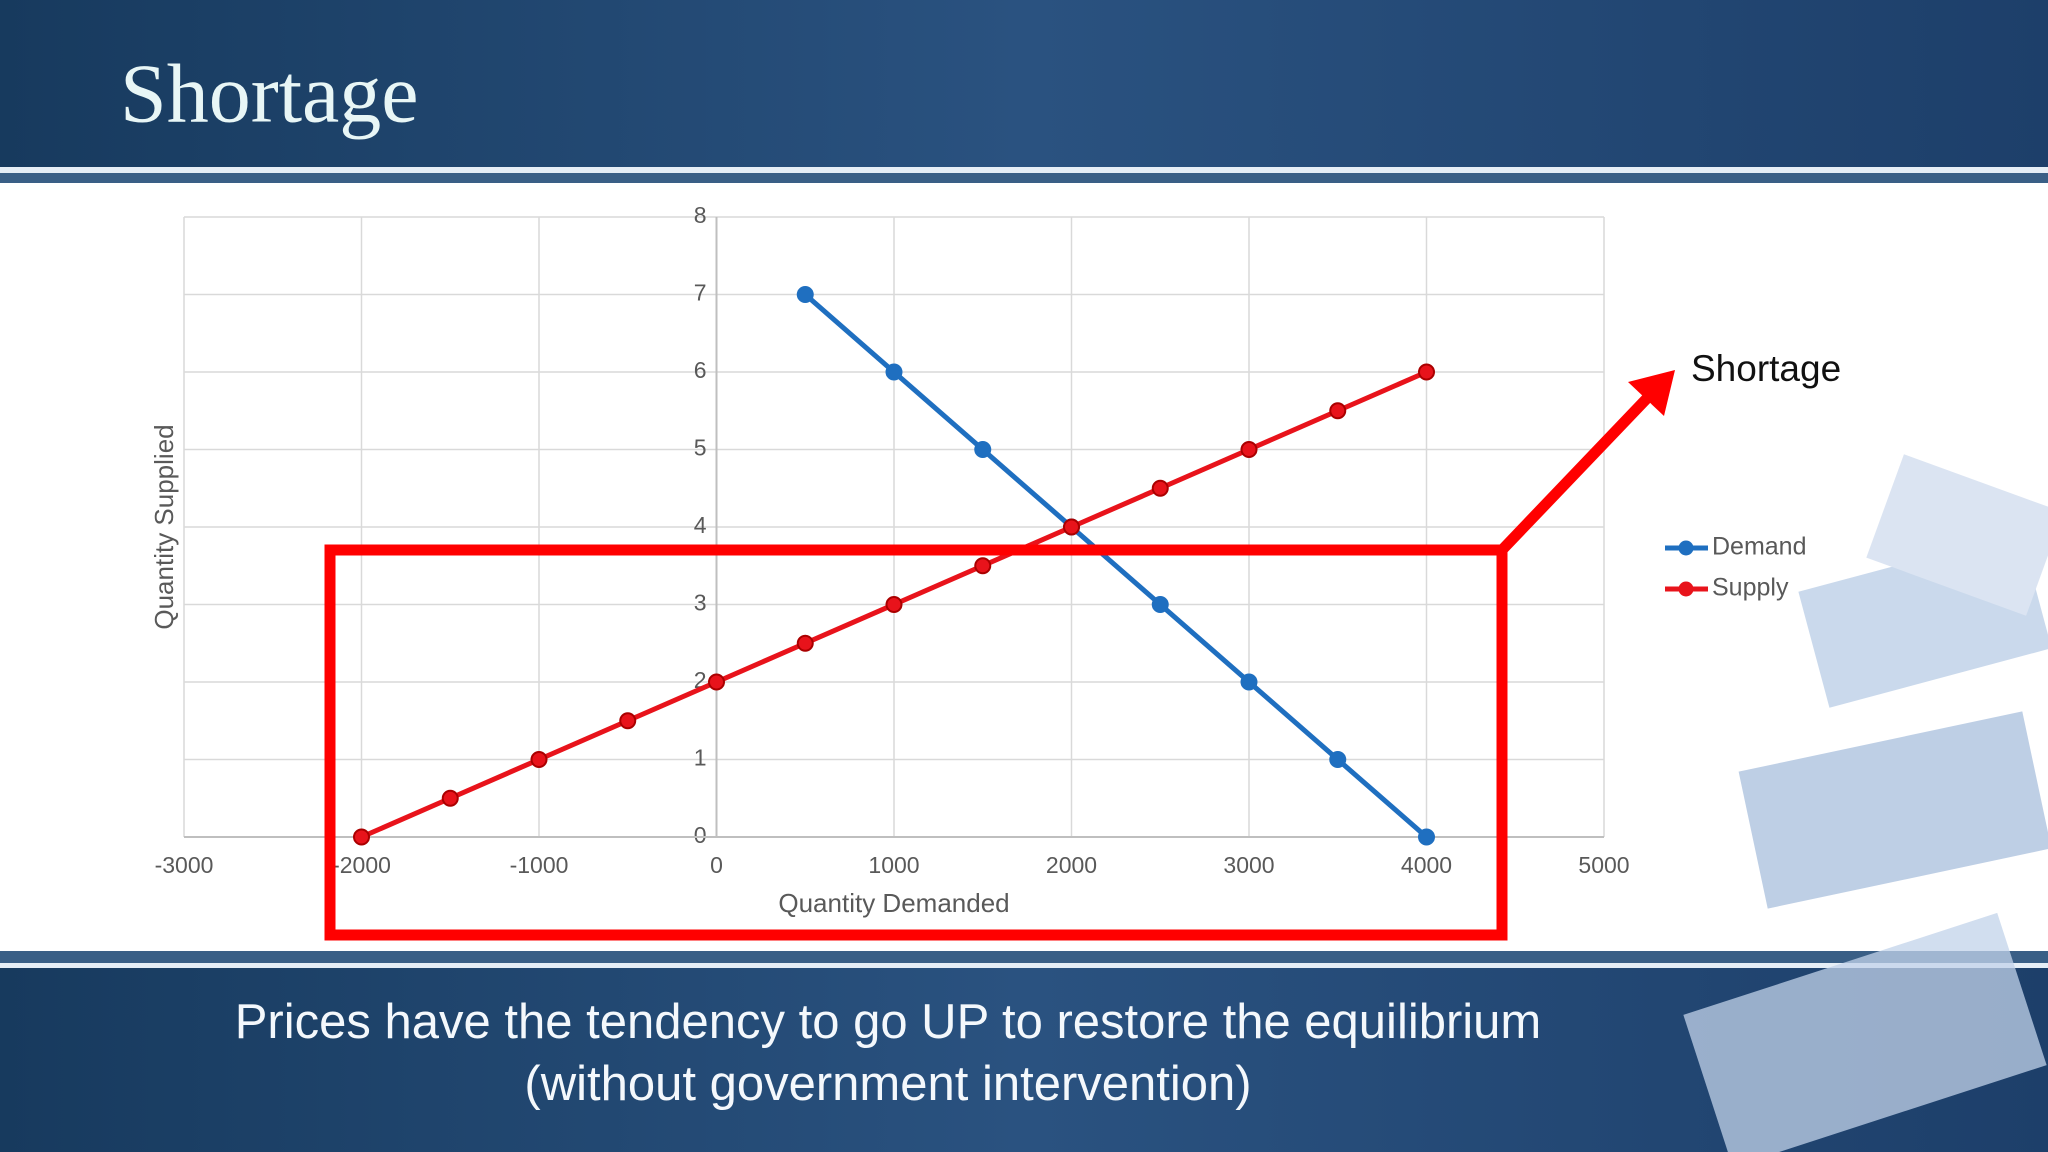 This screenshot has height=1152, width=2048. What do you see at coordinates (700, 835) in the screenshot?
I see `y-tick-label: 0` at bounding box center [700, 835].